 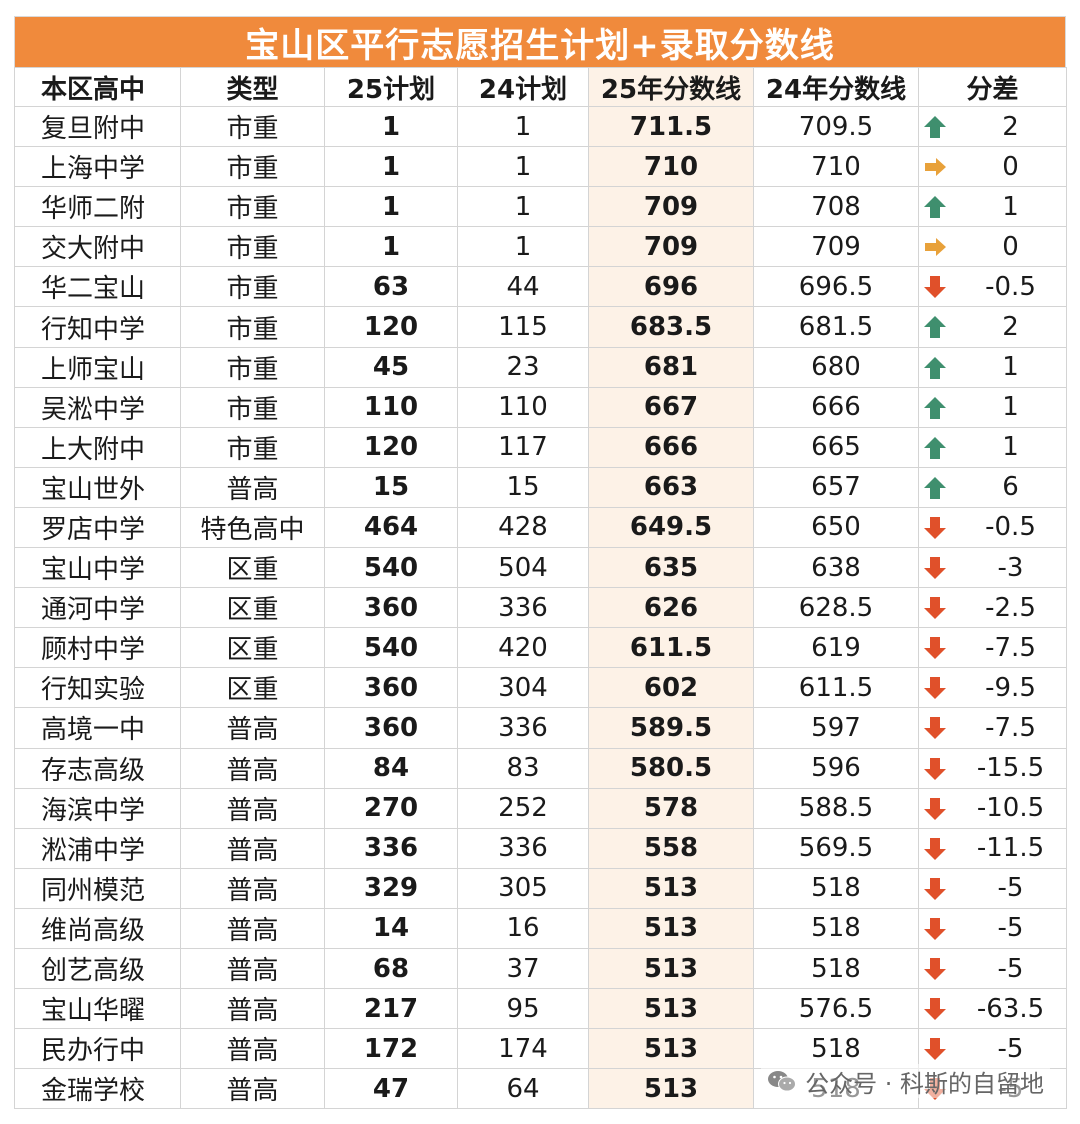 I want to click on score-2024: 666, so click(x=836, y=407).